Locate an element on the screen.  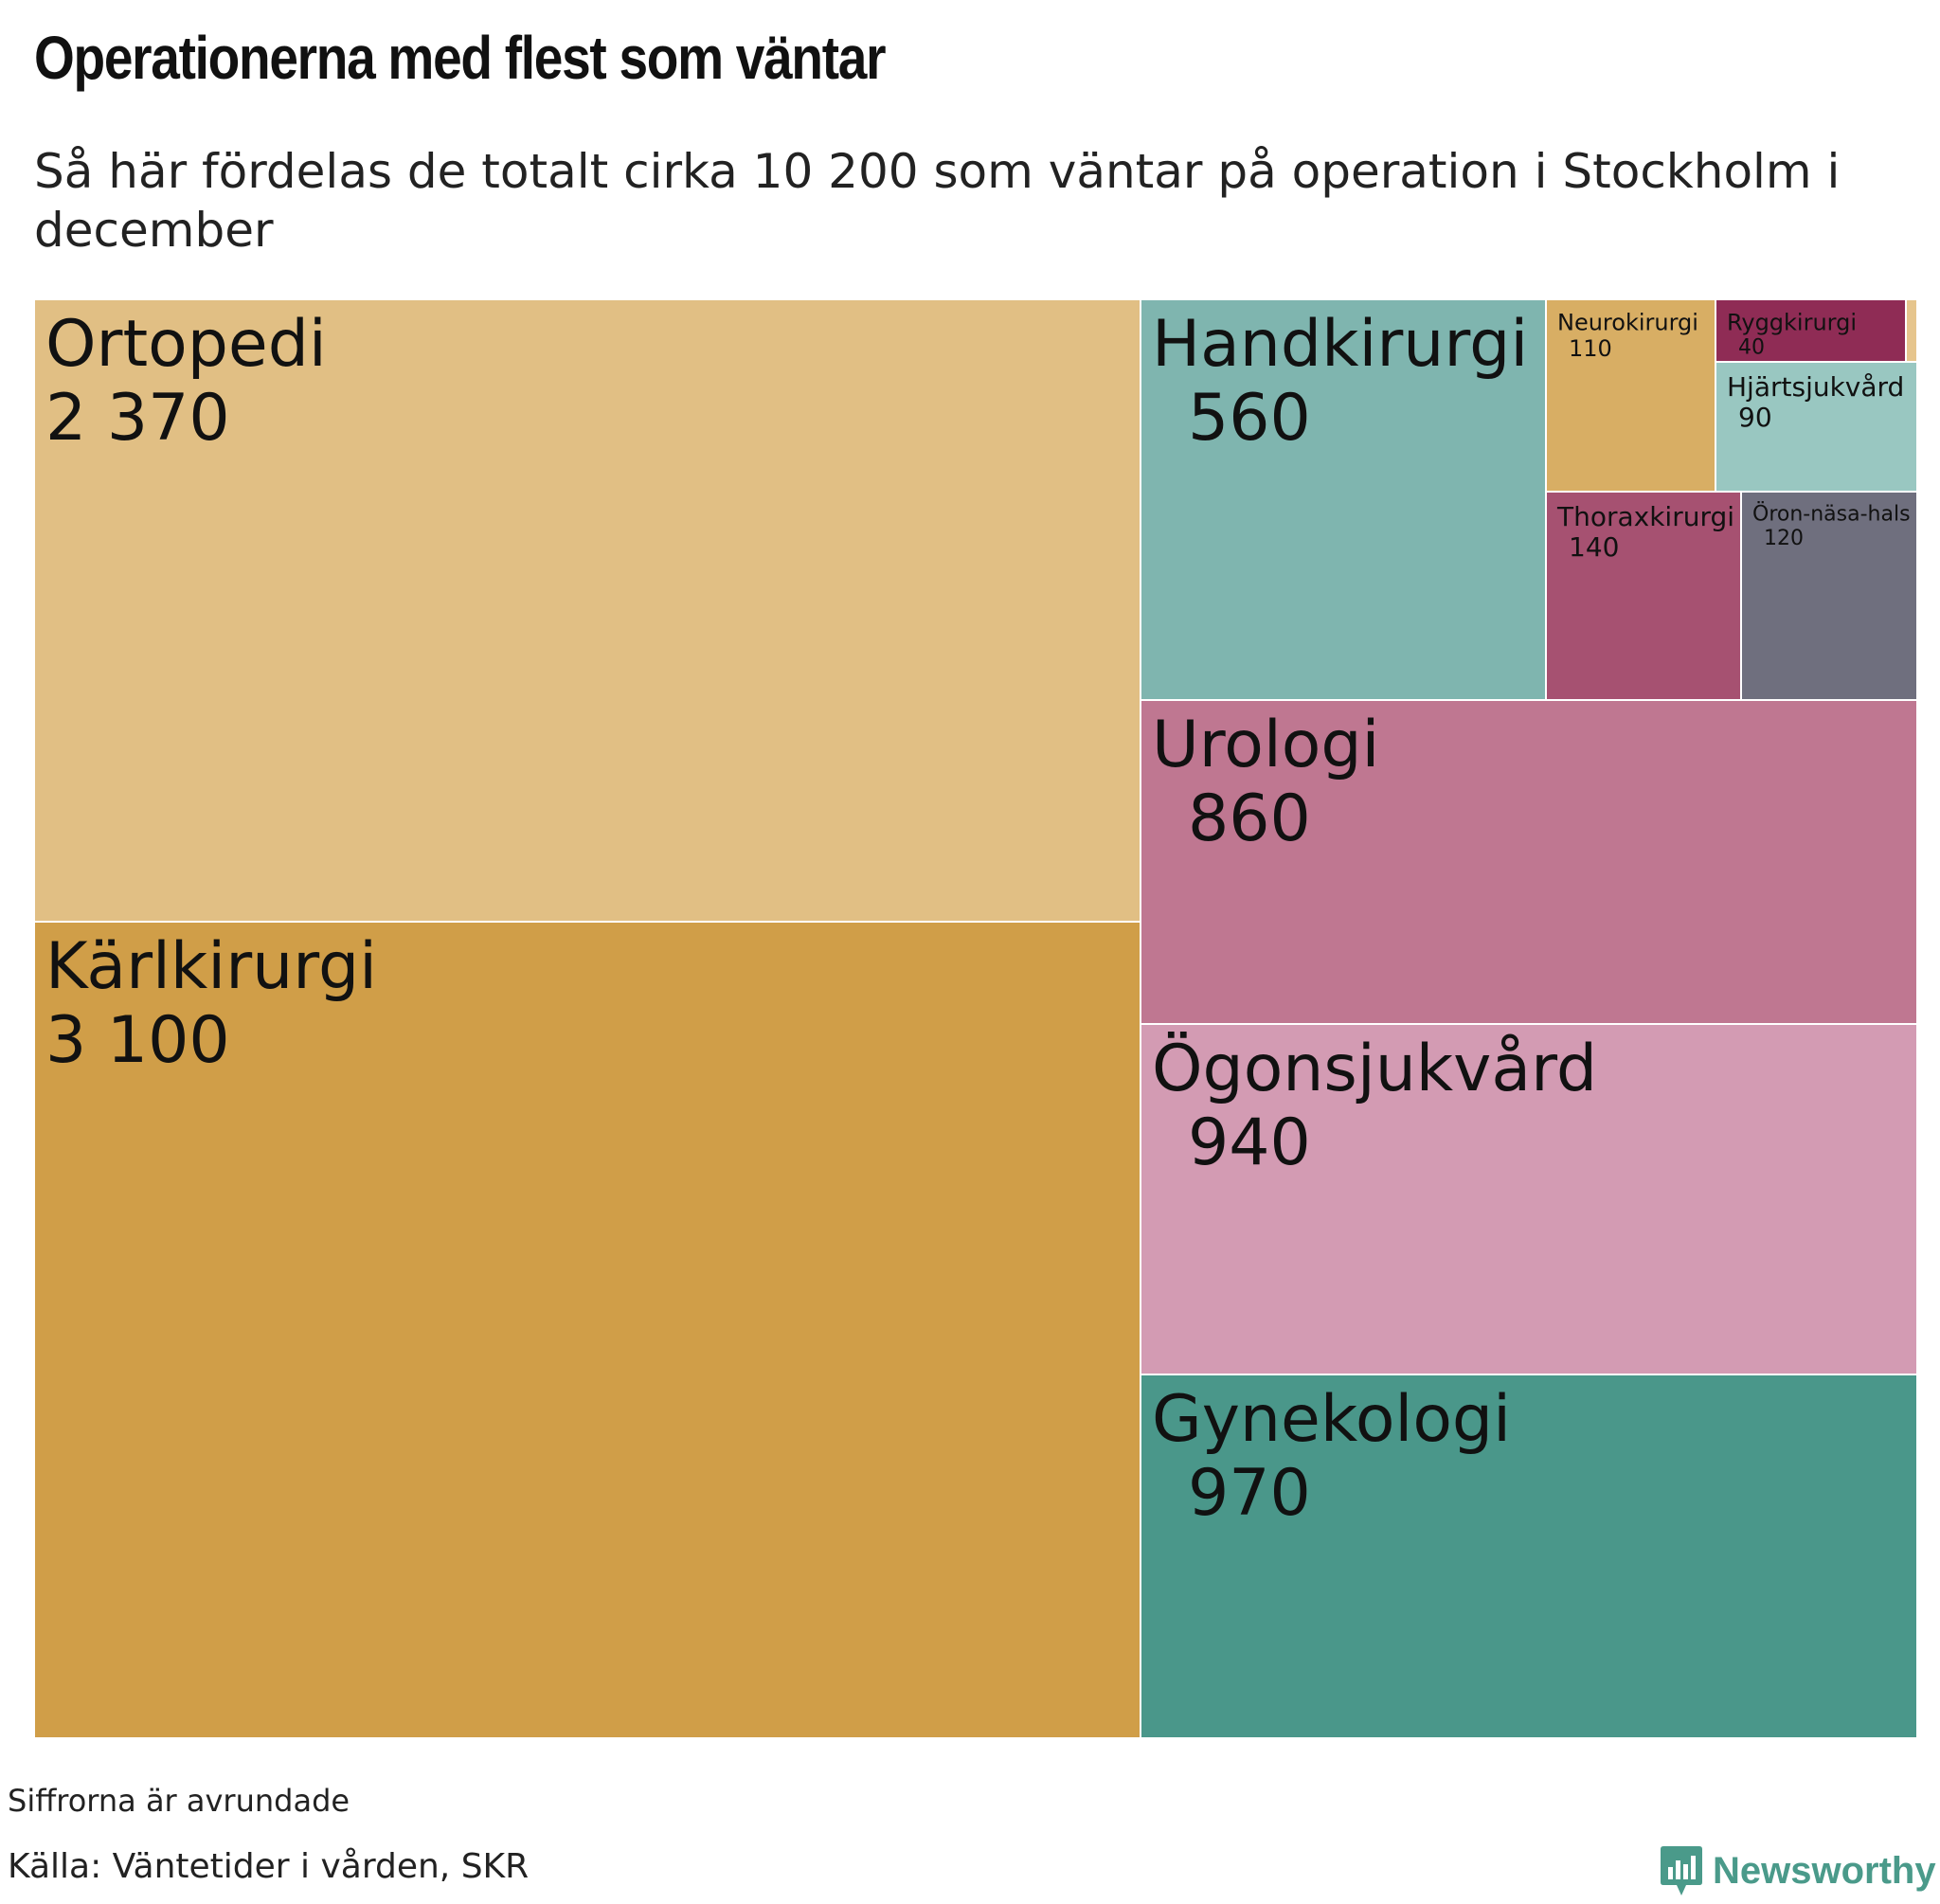
newsworthy-logo-icon is located at coordinates (1681, 1870).